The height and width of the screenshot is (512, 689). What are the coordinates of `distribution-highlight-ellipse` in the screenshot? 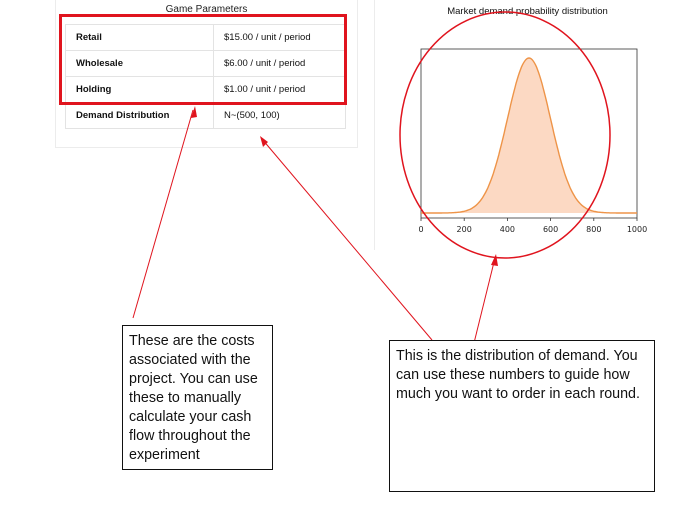 It's located at (505, 135).